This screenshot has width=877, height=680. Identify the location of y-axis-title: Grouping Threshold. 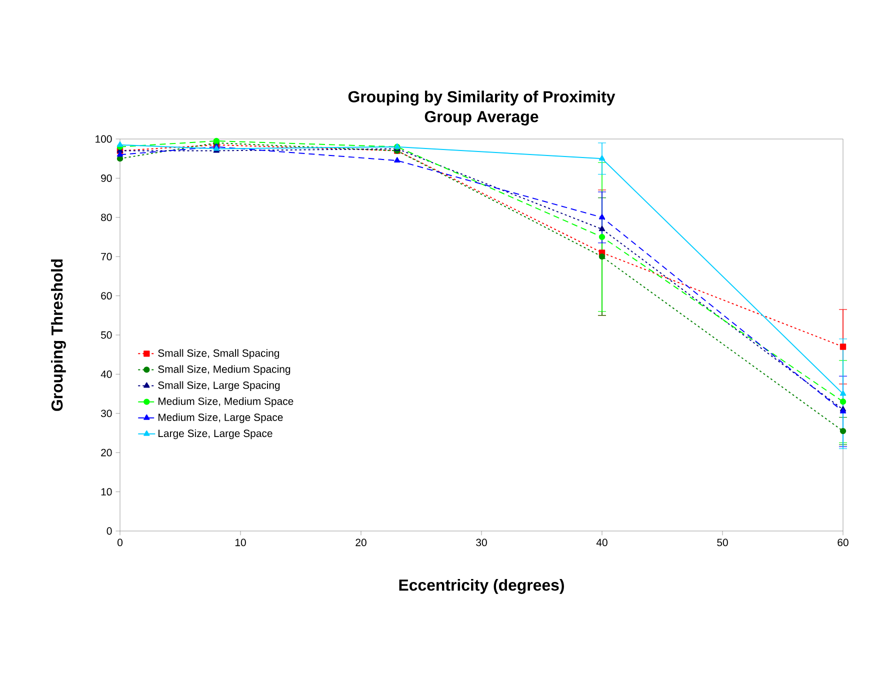
(58, 335).